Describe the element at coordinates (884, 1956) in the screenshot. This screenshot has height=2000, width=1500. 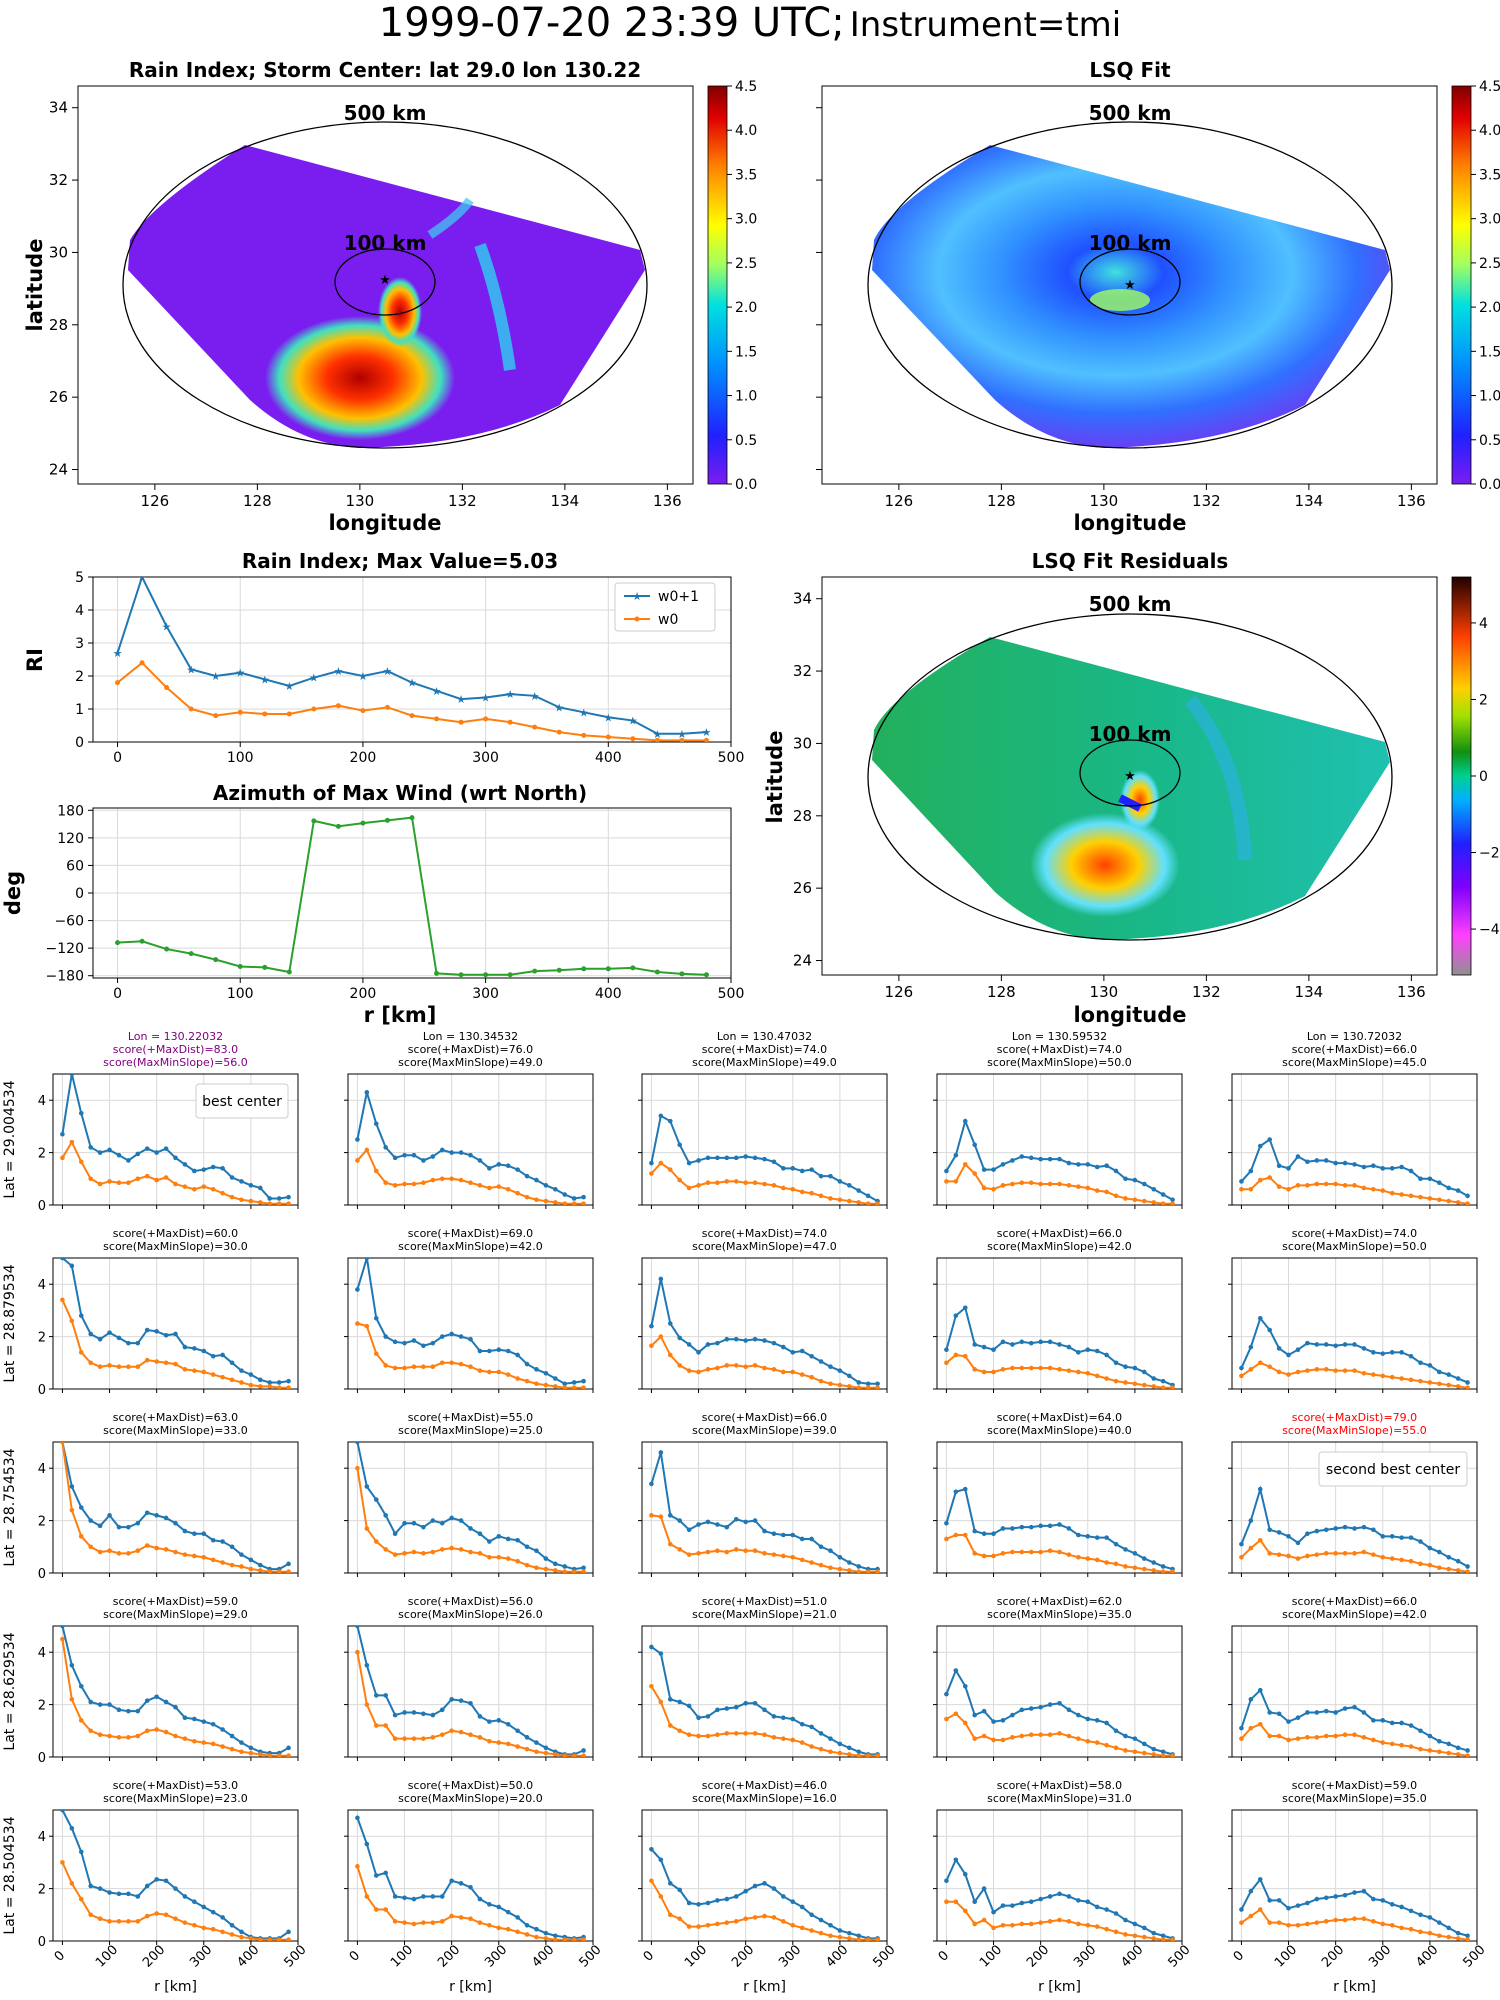
I see `x-tick-label: 500` at that location.